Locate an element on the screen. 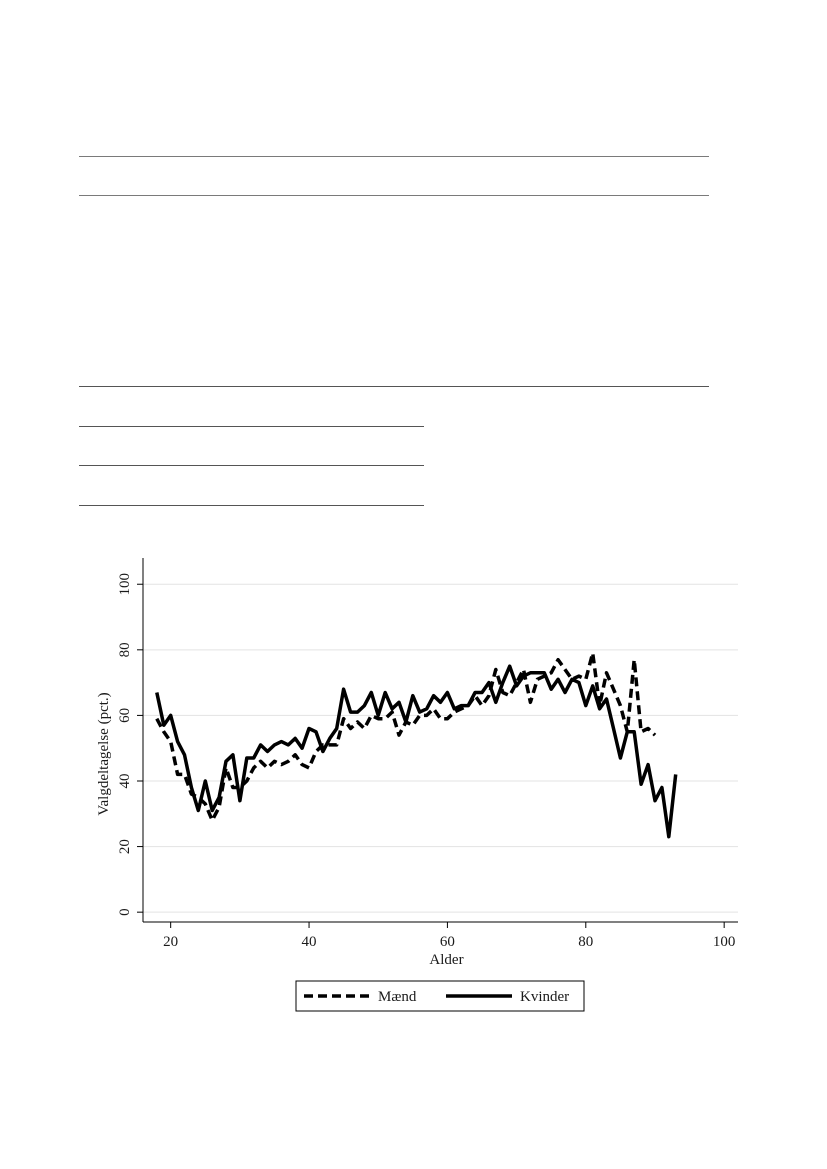  x-tick-label-80: 80 is located at coordinates (585, 942).